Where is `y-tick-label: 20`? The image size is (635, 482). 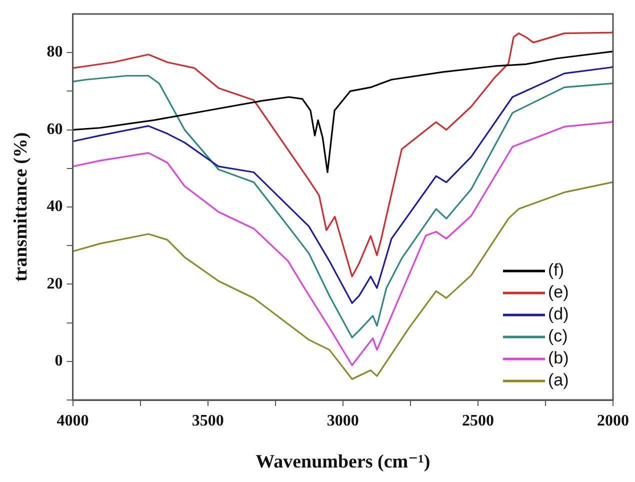 y-tick-label: 20 is located at coordinates (54, 283).